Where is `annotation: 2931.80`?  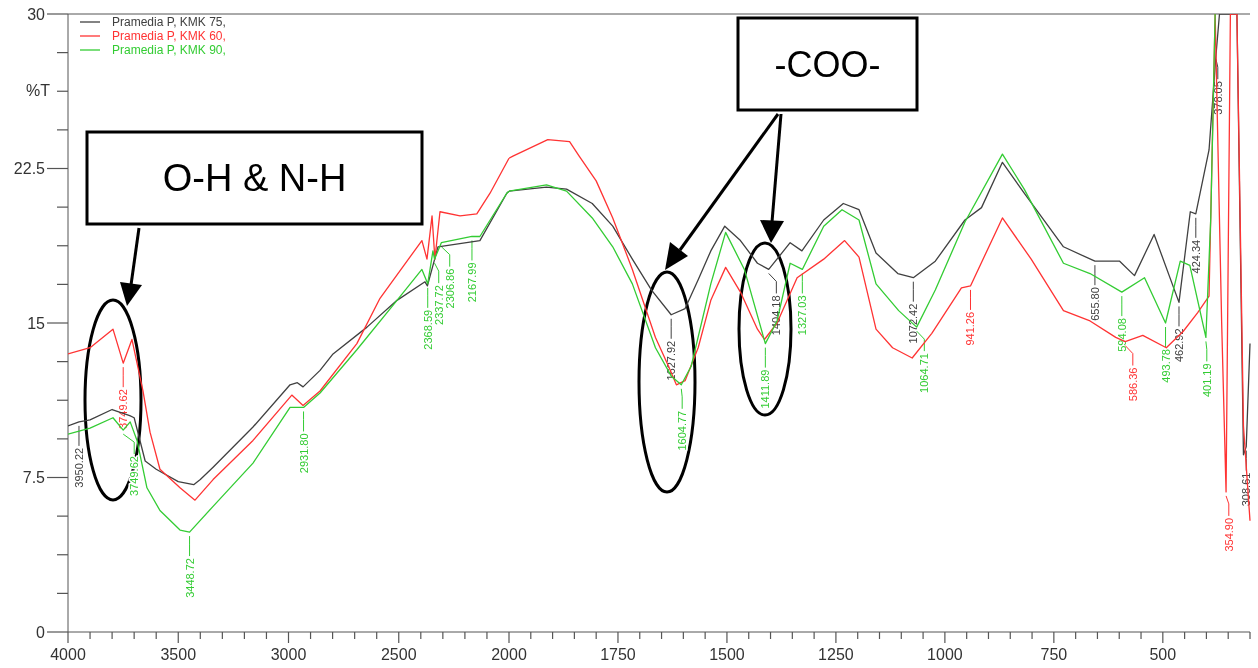 annotation: 2931.80 is located at coordinates (303, 453).